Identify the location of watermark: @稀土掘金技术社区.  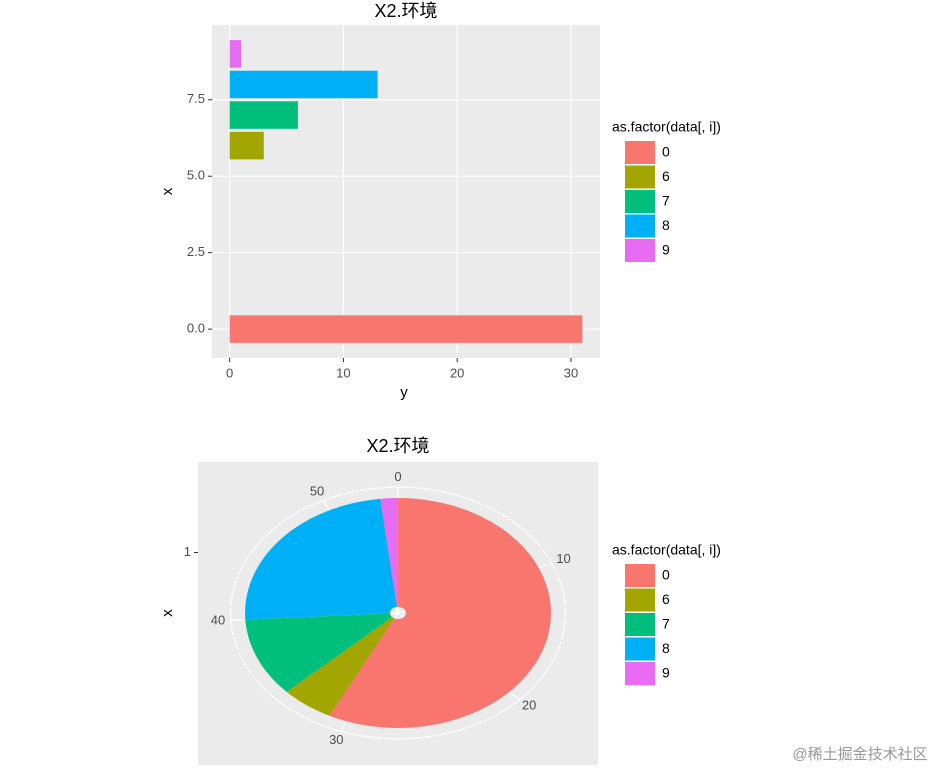
(859, 754).